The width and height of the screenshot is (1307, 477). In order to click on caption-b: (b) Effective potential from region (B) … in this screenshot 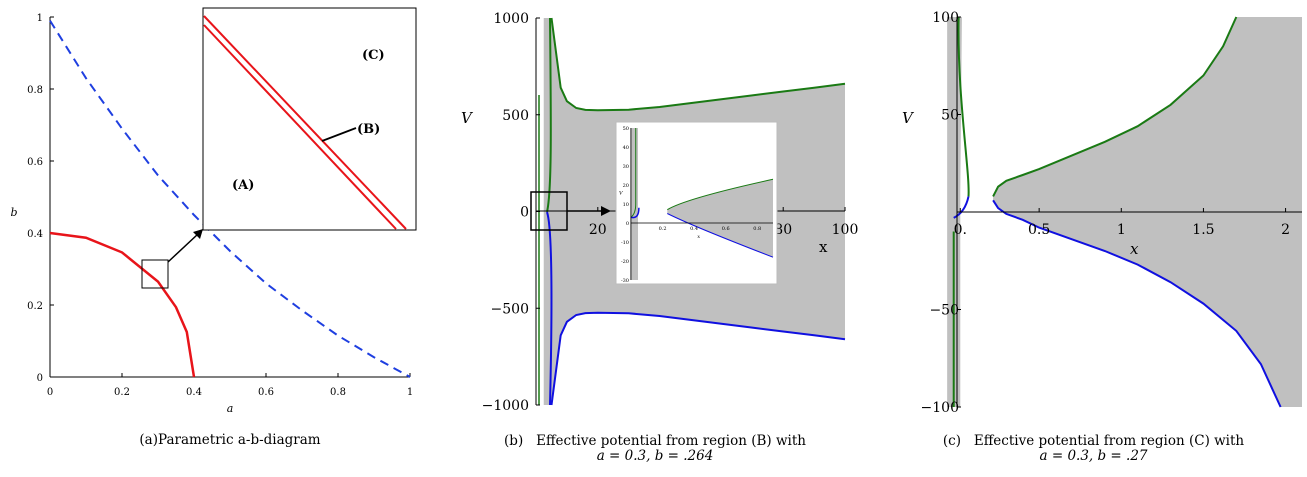, I will do `click(655, 449)`.